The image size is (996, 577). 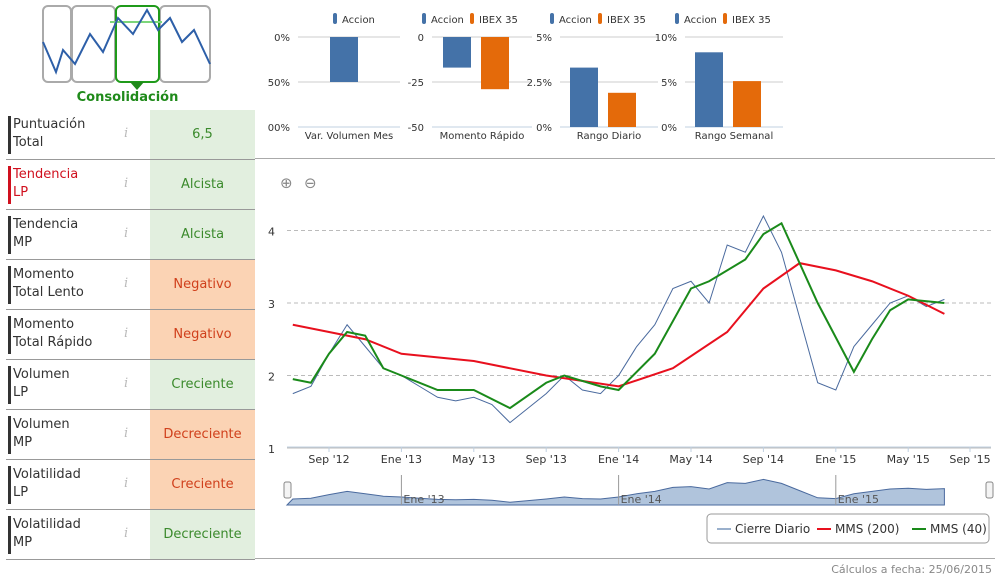 What do you see at coordinates (279, 83) in the screenshot?
I see `y-tick-label: -50%` at bounding box center [279, 83].